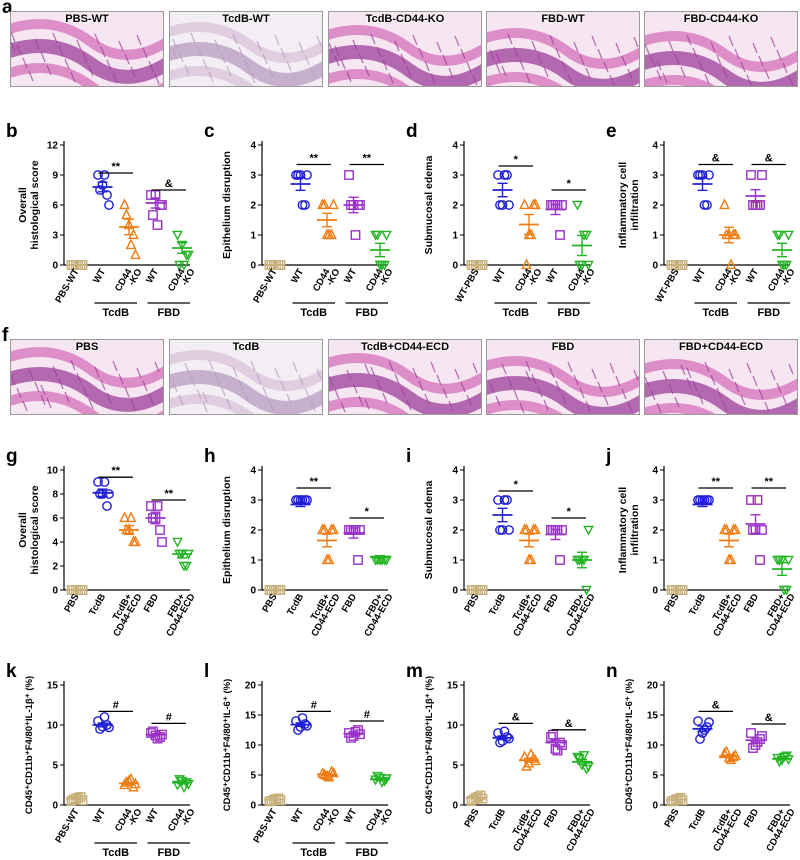  What do you see at coordinates (55, 495) in the screenshot?
I see `y-tick-label: 8` at bounding box center [55, 495].